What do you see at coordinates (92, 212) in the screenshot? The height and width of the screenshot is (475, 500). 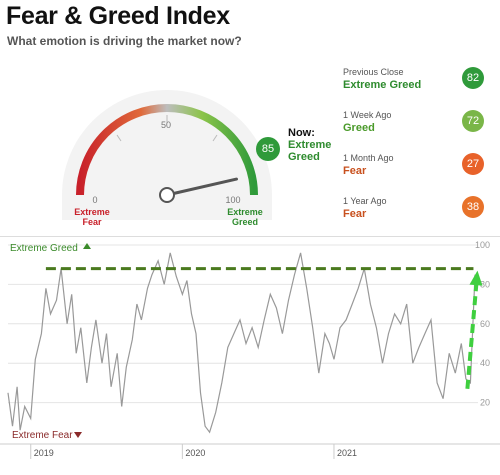 I see `gauge-left-label-line1: Extreme` at bounding box center [92, 212].